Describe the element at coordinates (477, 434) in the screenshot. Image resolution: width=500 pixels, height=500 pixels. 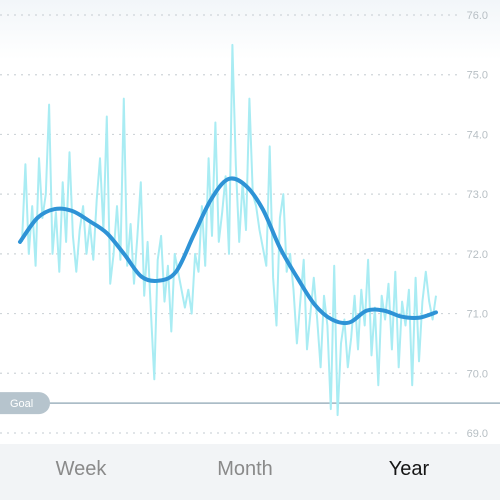
I see `y-tick-label: 69.0` at that location.